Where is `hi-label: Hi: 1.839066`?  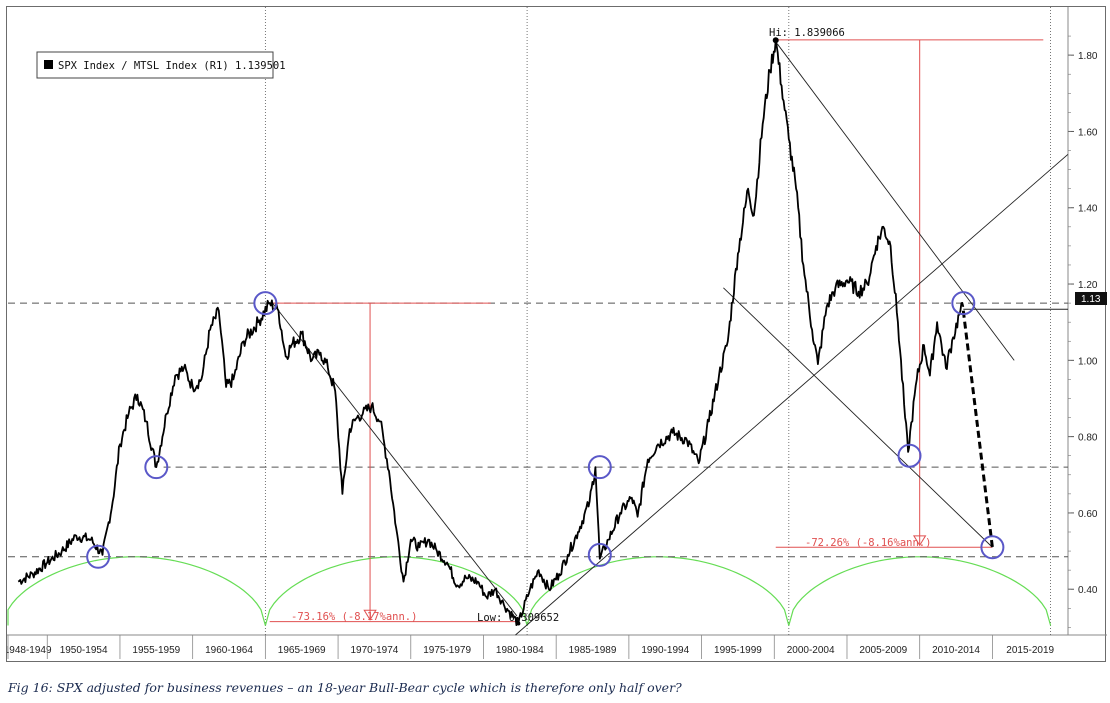 hi-label: Hi: 1.839066 is located at coordinates (807, 33).